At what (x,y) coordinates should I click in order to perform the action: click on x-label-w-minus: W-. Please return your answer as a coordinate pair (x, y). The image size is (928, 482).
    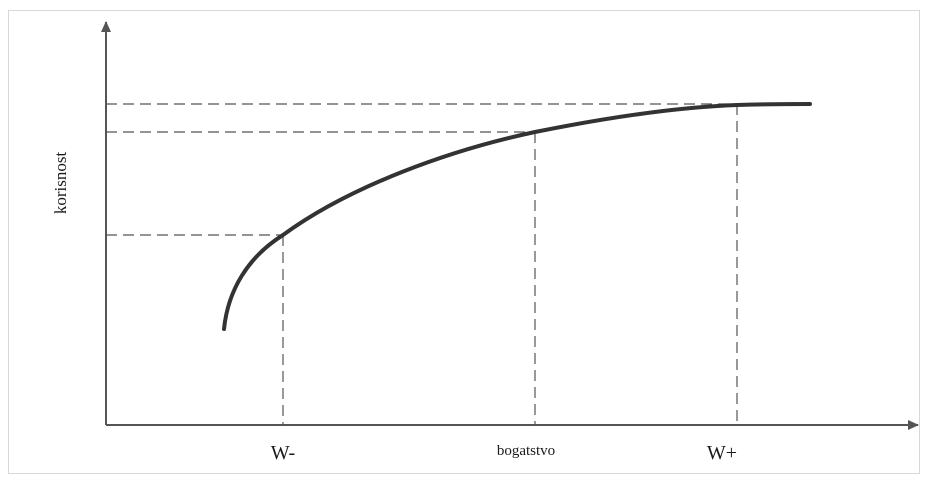
    Looking at the image, I should click on (283, 453).